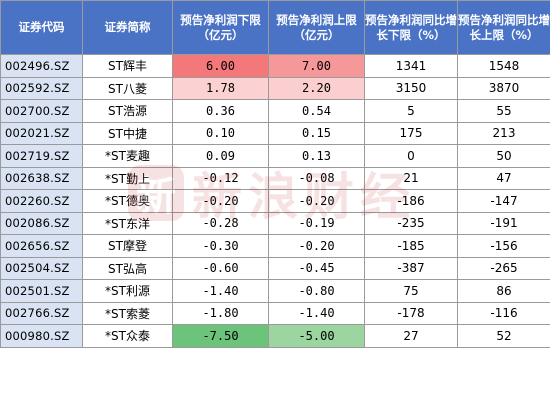 This screenshot has width=550, height=403. I want to click on growth-low-cell: 1341, so click(411, 66).